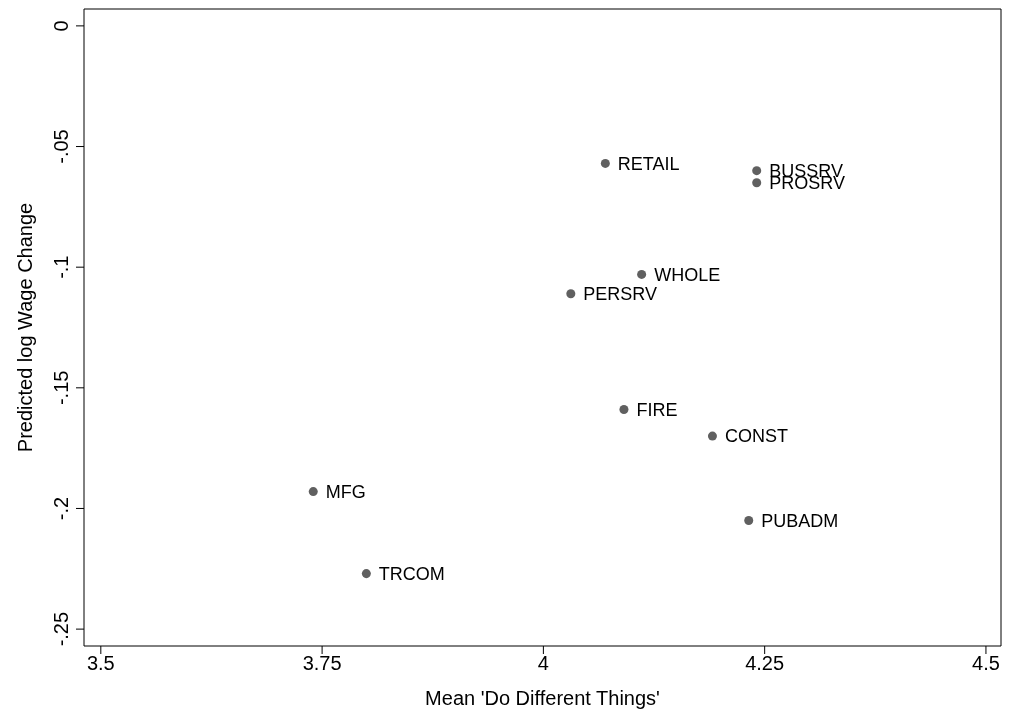 Image resolution: width=1013 pixels, height=717 pixels. Describe the element at coordinates (61, 26) in the screenshot. I see `y-tick-label: 0` at that location.